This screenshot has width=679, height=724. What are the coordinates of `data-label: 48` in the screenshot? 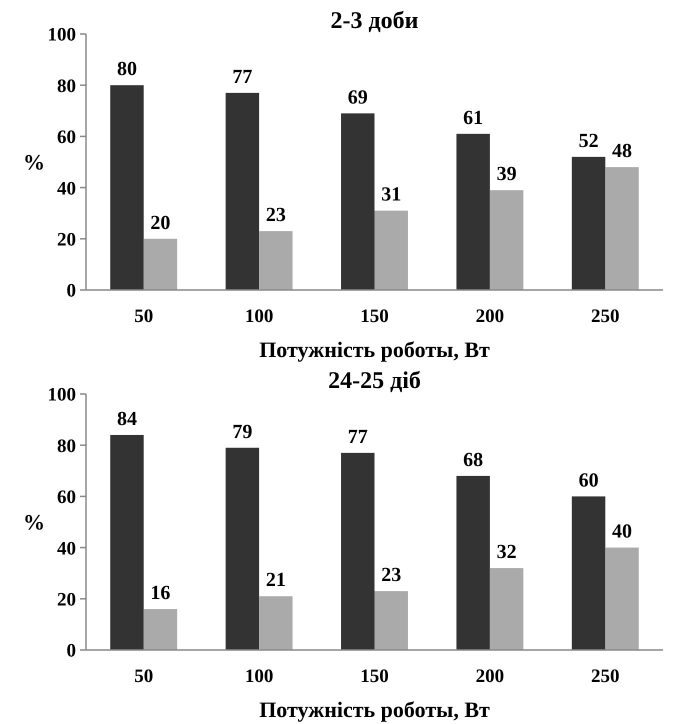 It's located at (622, 151).